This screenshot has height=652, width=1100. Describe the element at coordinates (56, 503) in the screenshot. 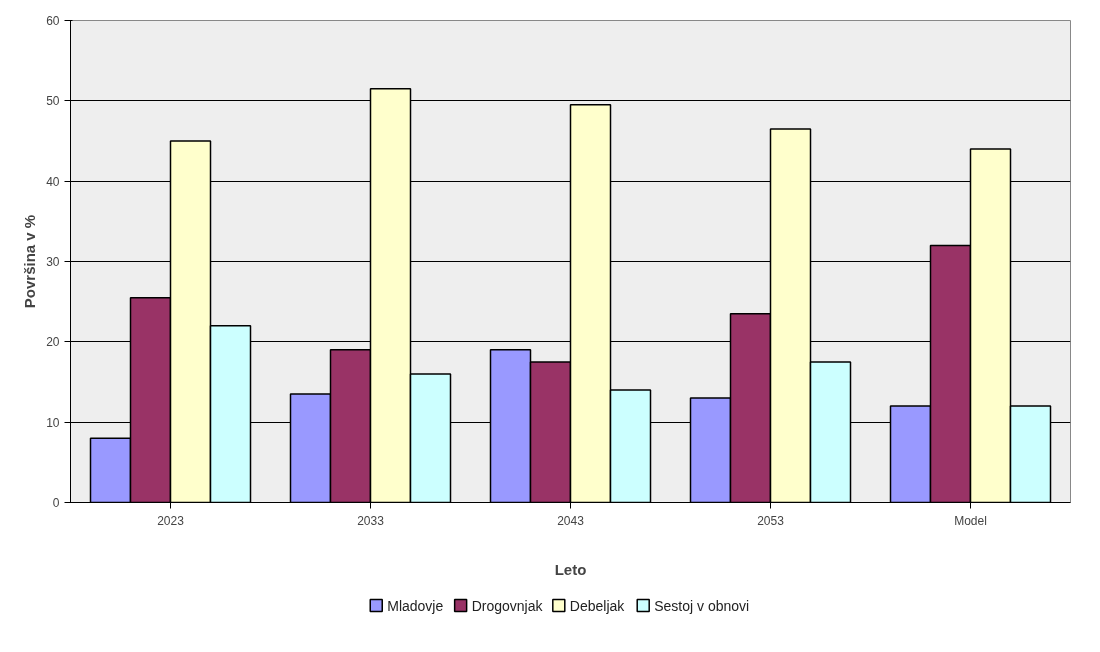

I see `y-tick-label: 0` at that location.